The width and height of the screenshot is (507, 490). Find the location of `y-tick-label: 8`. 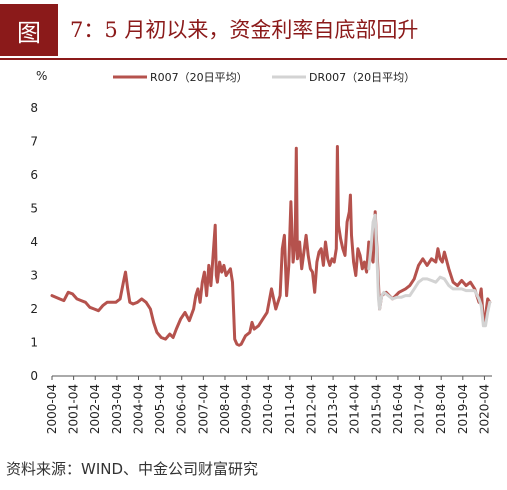

y-tick-label: 8 is located at coordinates (34, 108).